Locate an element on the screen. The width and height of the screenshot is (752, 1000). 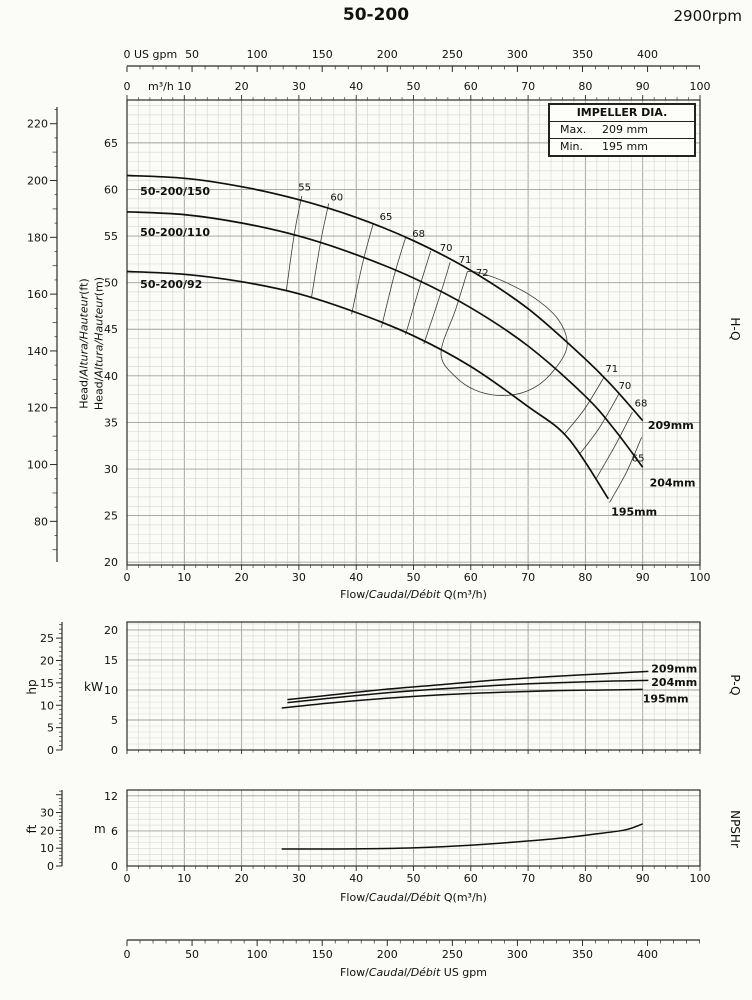
svg-text: 35 is located at coordinates (111, 422).